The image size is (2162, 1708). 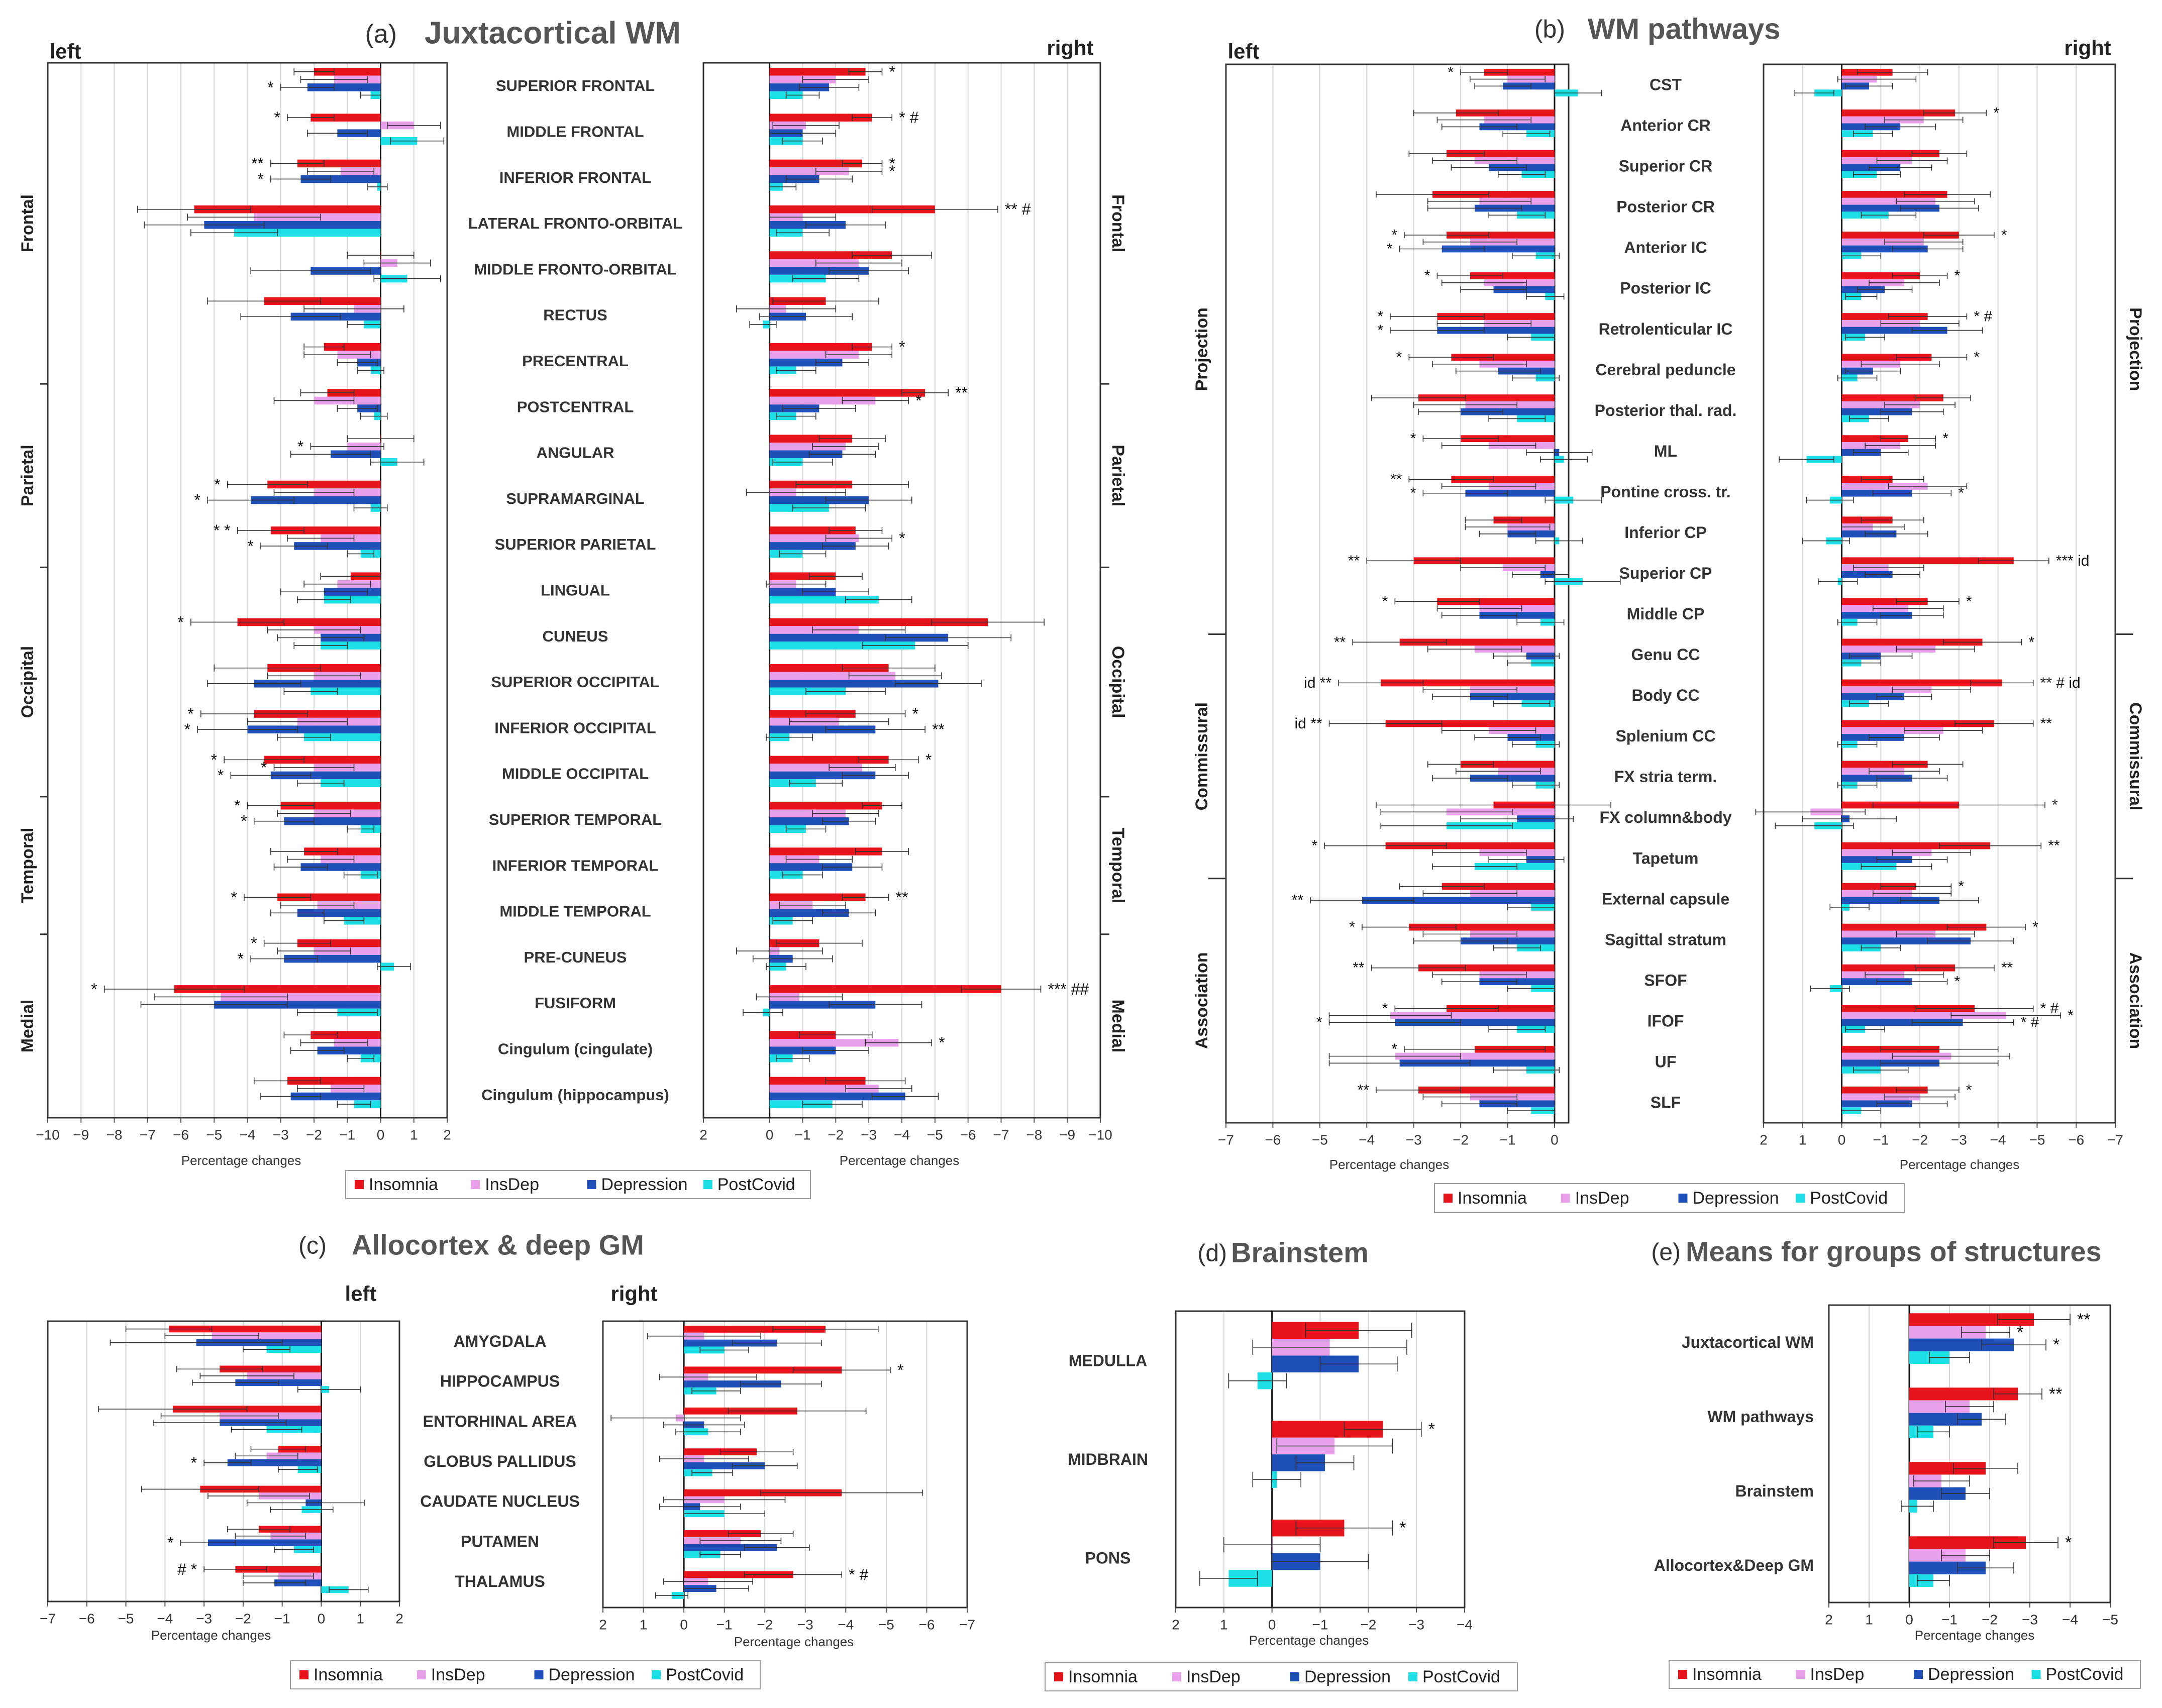 What do you see at coordinates (447, 1135) in the screenshot?
I see `x-tick-label: 2` at bounding box center [447, 1135].